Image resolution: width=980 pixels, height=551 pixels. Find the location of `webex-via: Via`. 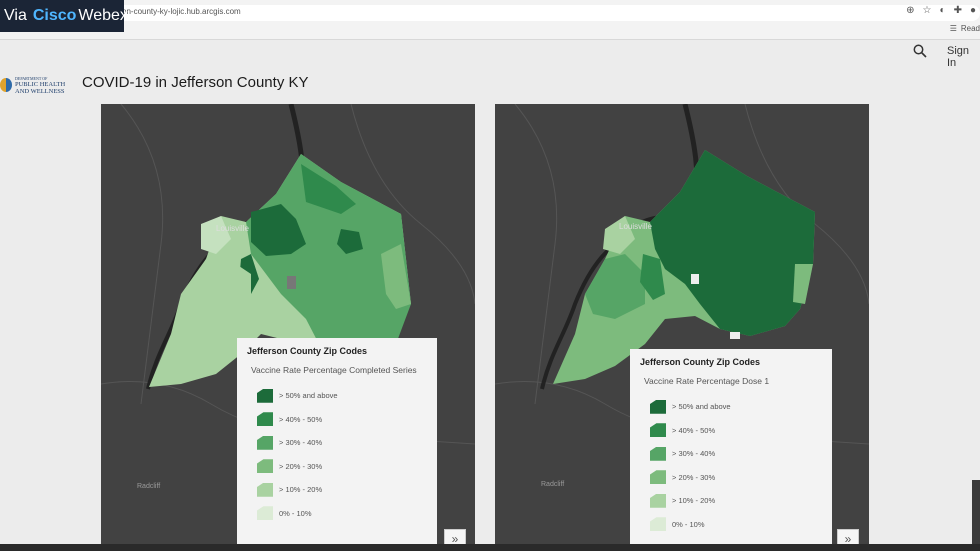

webex-via: Via is located at coordinates (15, 15).